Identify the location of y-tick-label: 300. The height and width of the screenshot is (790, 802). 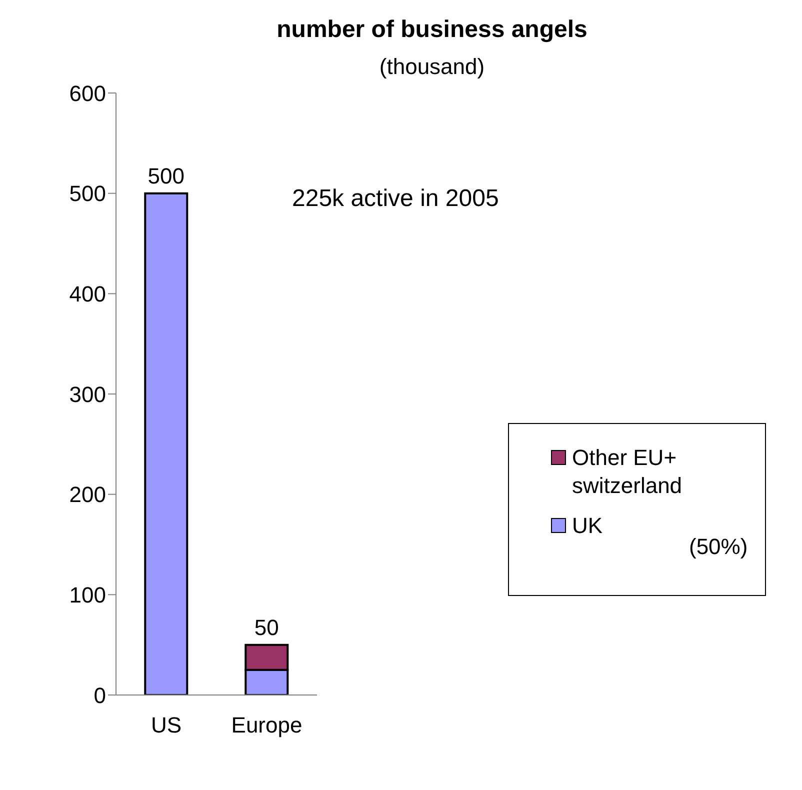
(87, 394).